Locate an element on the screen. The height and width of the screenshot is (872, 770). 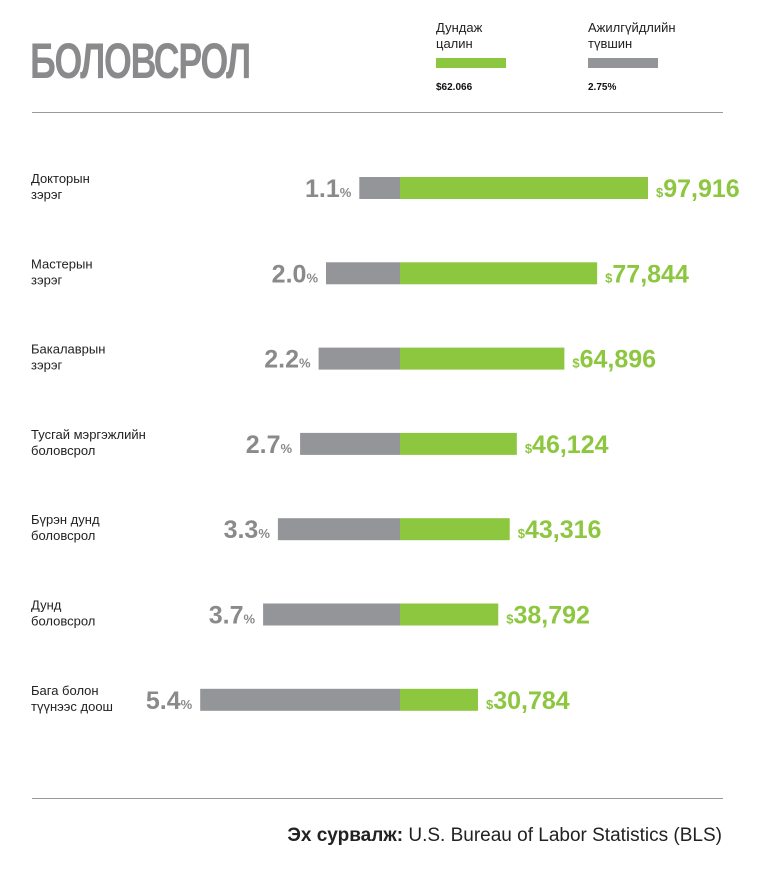
salary-value-label: $30,784 is located at coordinates (528, 701).